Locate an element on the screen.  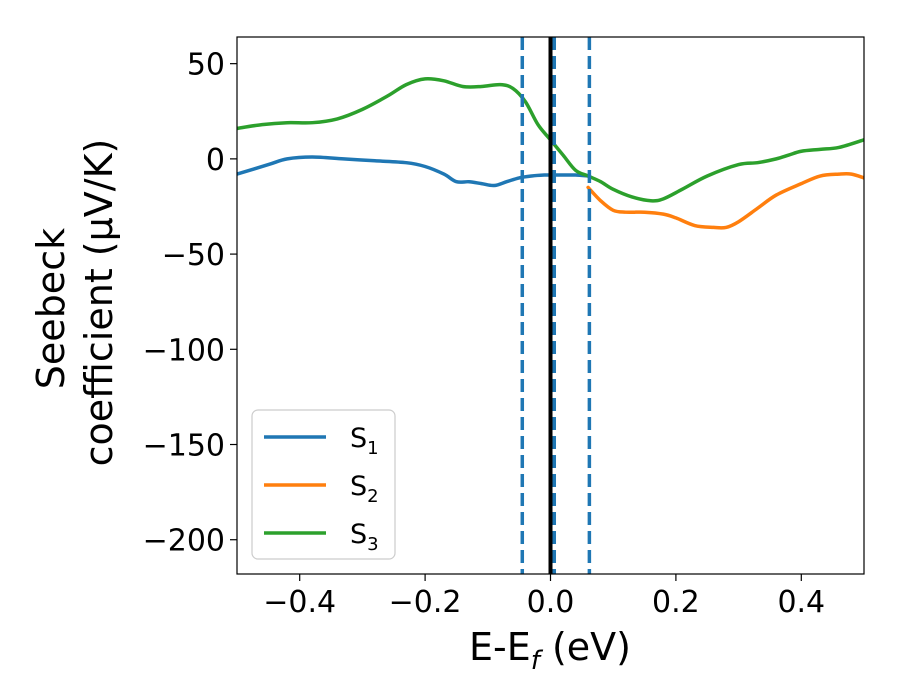
legend-label-s3: S3 is located at coordinates (364, 537).